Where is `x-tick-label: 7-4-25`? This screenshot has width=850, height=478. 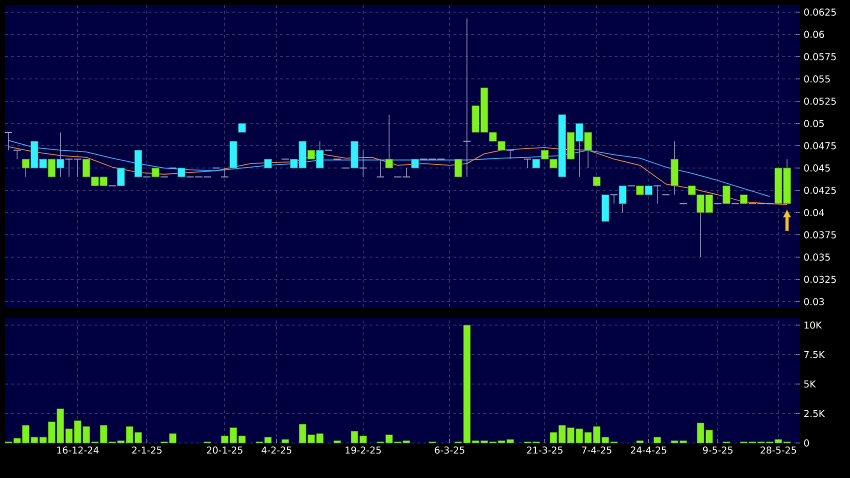
x-tick-label: 7-4-25 is located at coordinates (597, 450).